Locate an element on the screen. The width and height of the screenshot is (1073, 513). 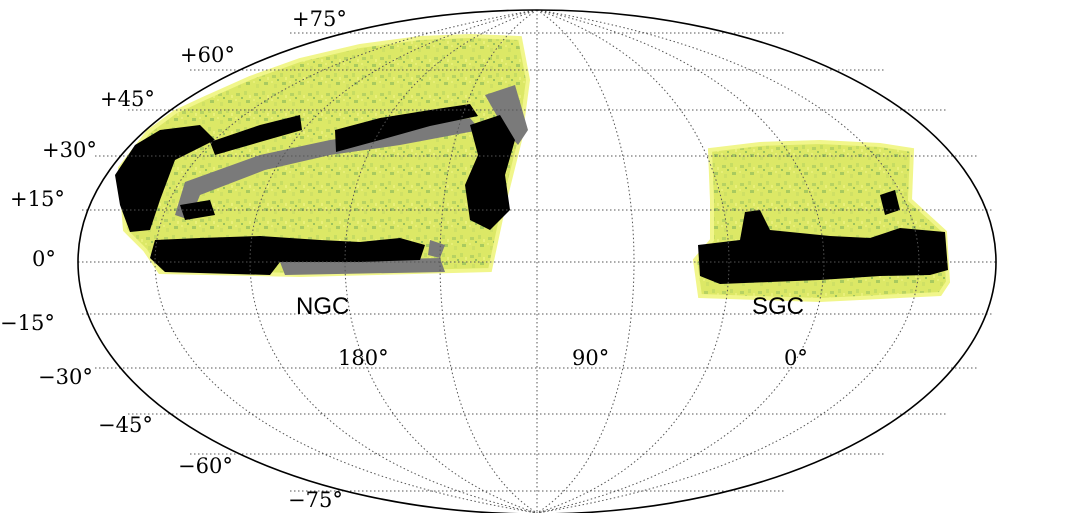
lat-label-15: +15° is located at coordinates (37, 199).